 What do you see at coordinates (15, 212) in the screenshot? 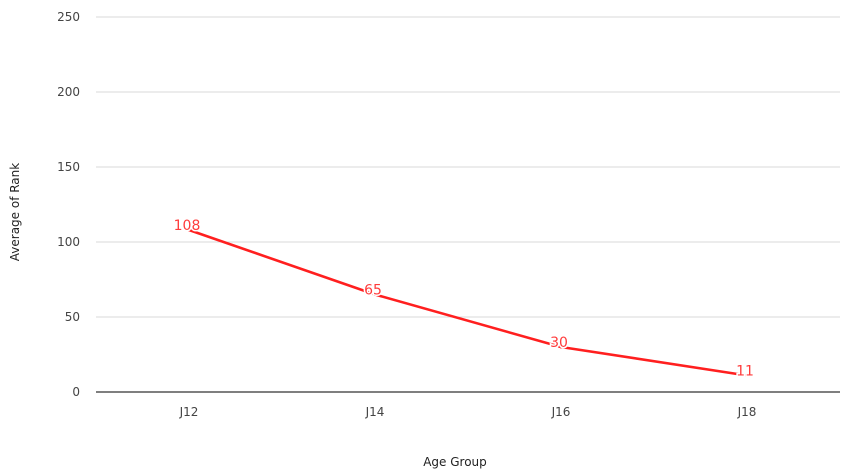
I see `y-axis-title: Average of Rank` at bounding box center [15, 212].